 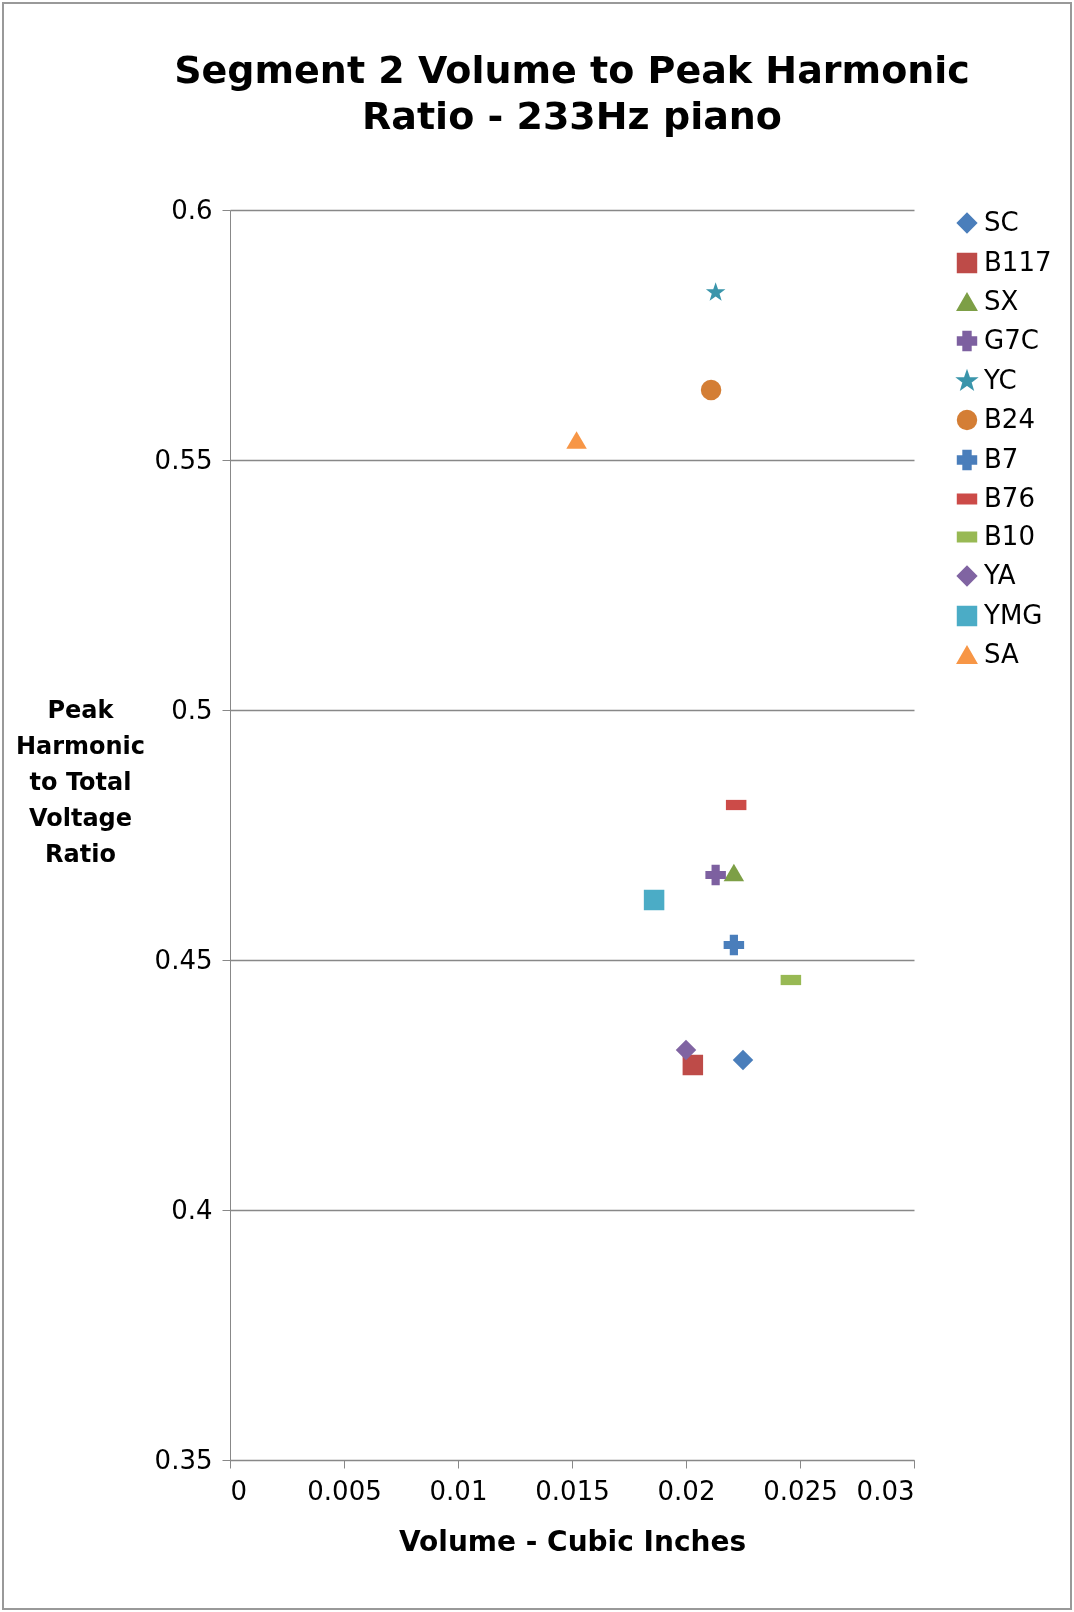 What do you see at coordinates (572, 93) in the screenshot?
I see `chart-title: Segment 2 Volume to Peak Harmonic Ratio - 233Hz piano` at bounding box center [572, 93].